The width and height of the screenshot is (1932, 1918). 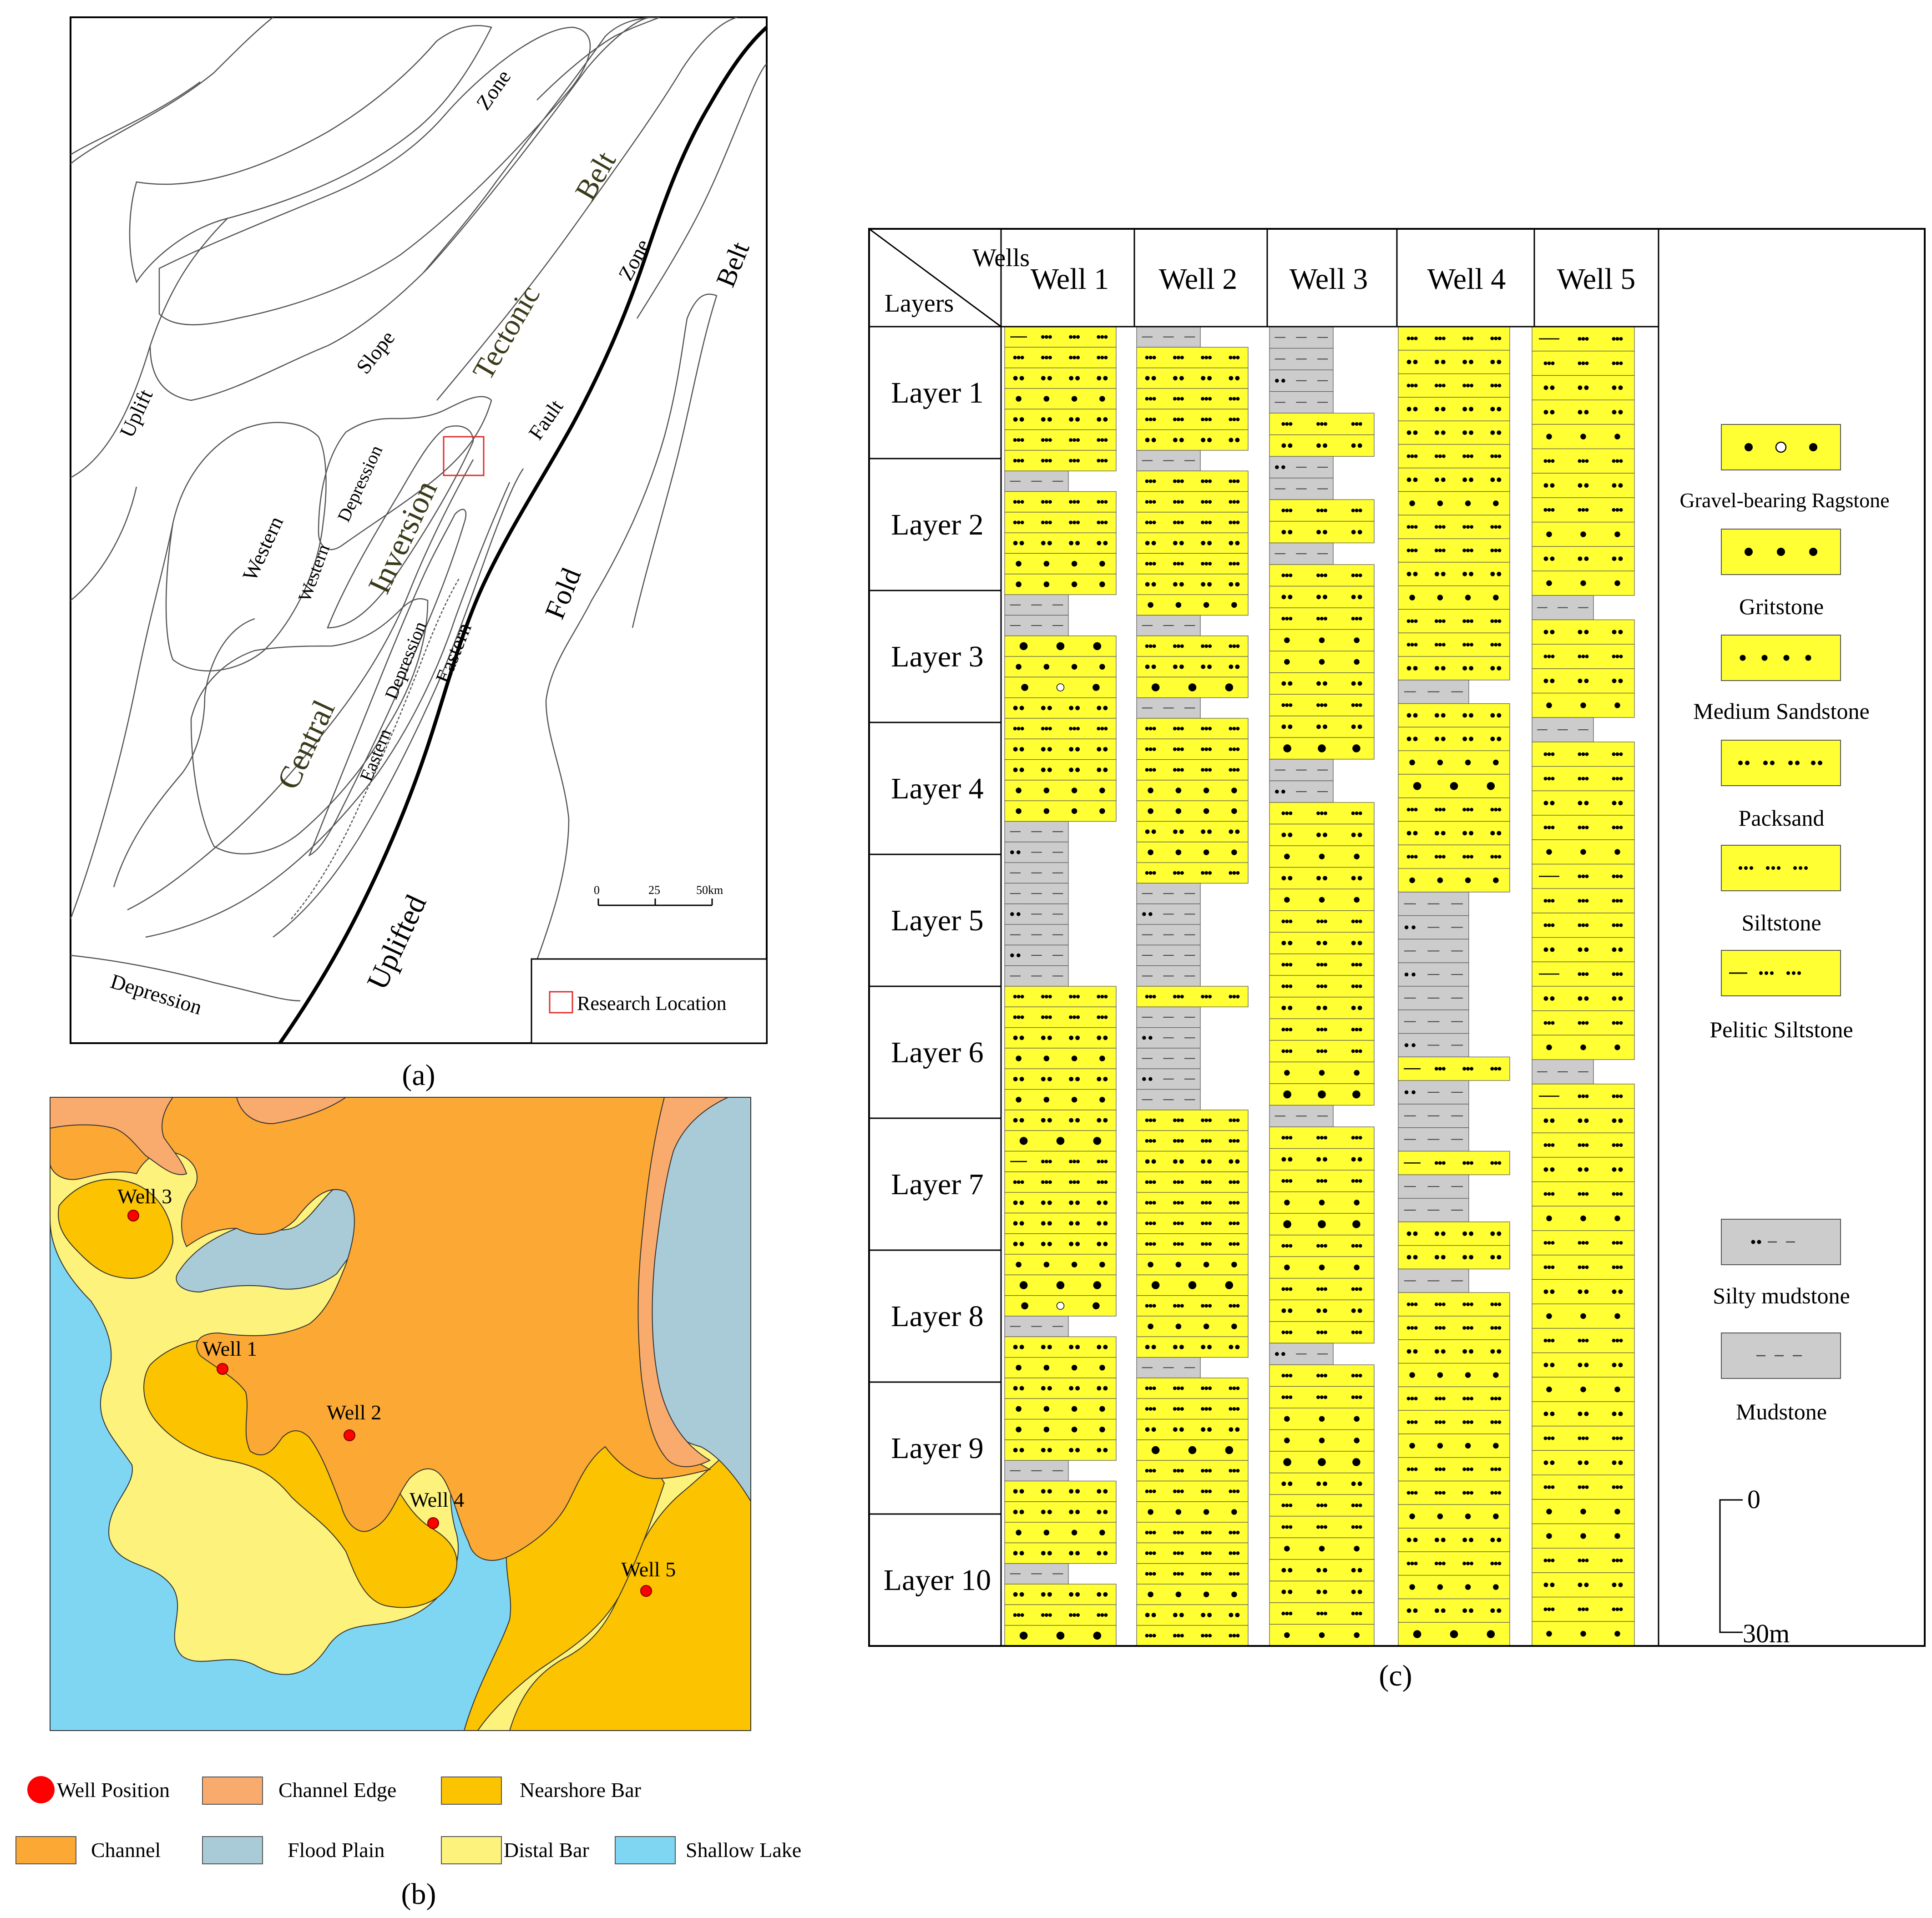 I want to click on legend-silty-mudstone: Silty mudstone, so click(x=1781, y=1295).